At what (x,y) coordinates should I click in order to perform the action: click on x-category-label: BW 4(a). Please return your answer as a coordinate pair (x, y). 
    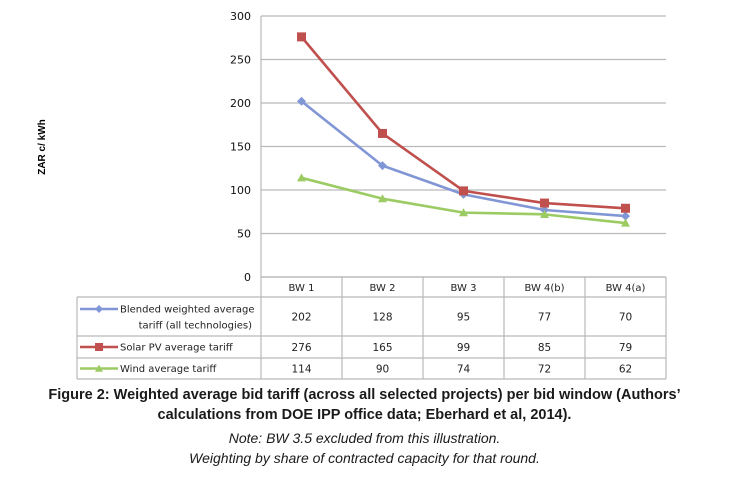
    Looking at the image, I should click on (626, 288).